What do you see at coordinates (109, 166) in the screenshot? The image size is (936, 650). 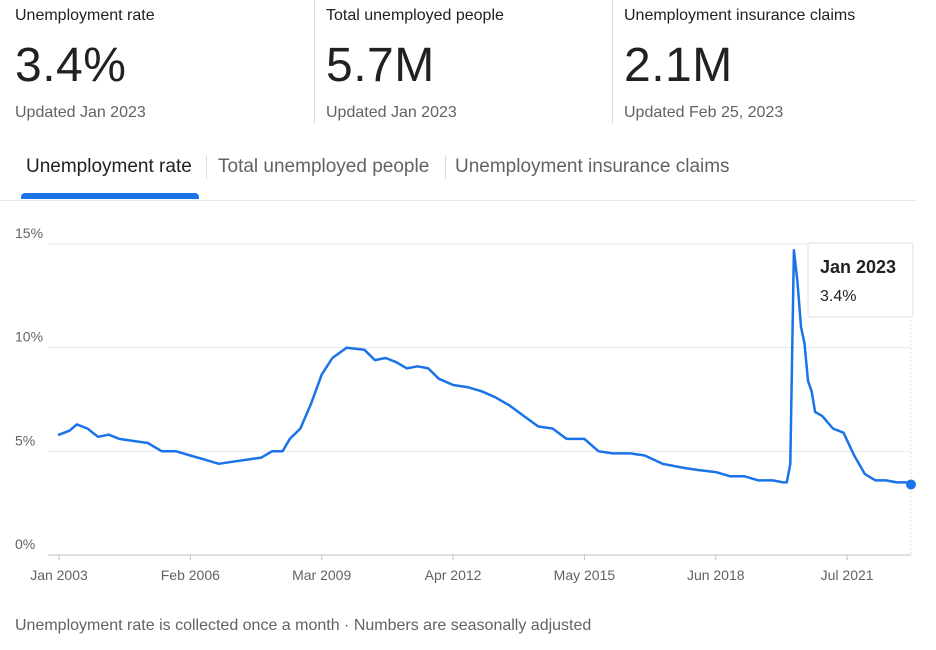 I see `tab-unemployment-rate: Unemployment rate` at bounding box center [109, 166].